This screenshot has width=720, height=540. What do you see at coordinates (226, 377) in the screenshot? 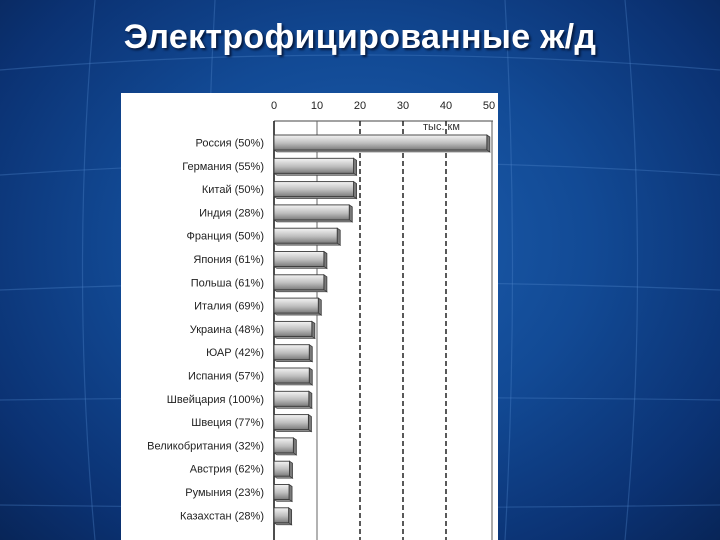
I see `category-label: Испания (57%)` at bounding box center [226, 377].